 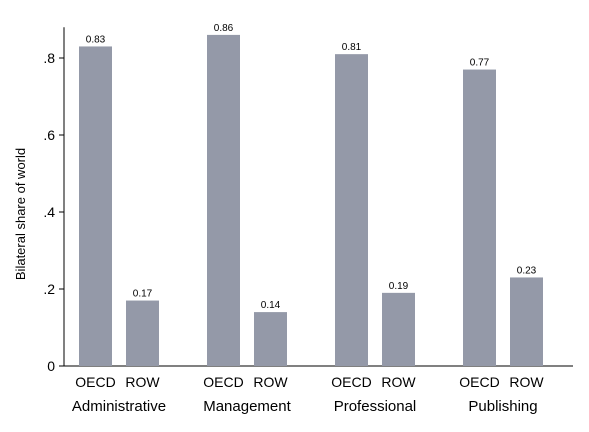 What do you see at coordinates (49, 289) in the screenshot?
I see `y-tick-label: .2` at bounding box center [49, 289].